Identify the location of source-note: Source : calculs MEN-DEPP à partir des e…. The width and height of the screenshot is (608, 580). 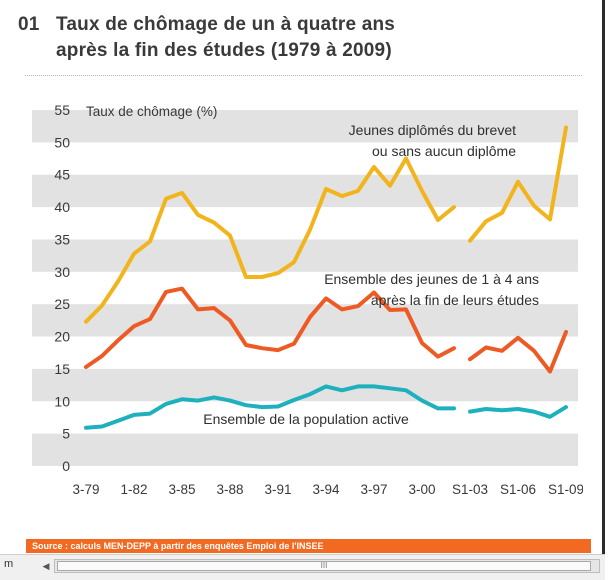
(308, 546).